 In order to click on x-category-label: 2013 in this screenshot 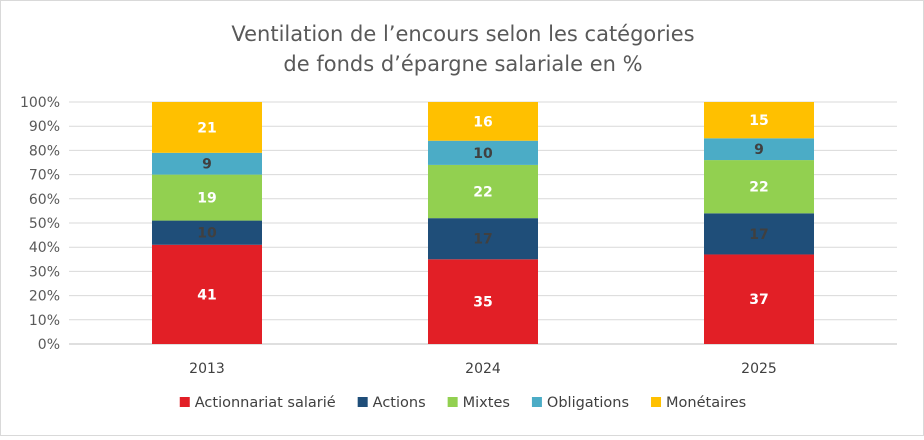, I will do `click(207, 369)`.